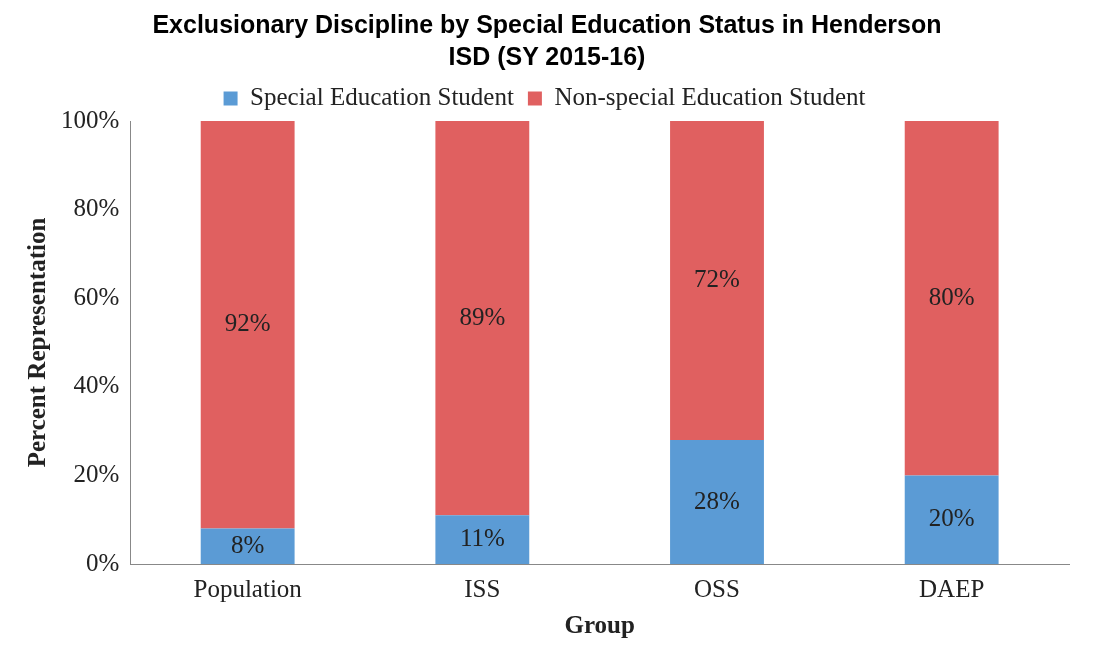  What do you see at coordinates (482, 588) in the screenshot?
I see `x-tick-label: ISS` at bounding box center [482, 588].